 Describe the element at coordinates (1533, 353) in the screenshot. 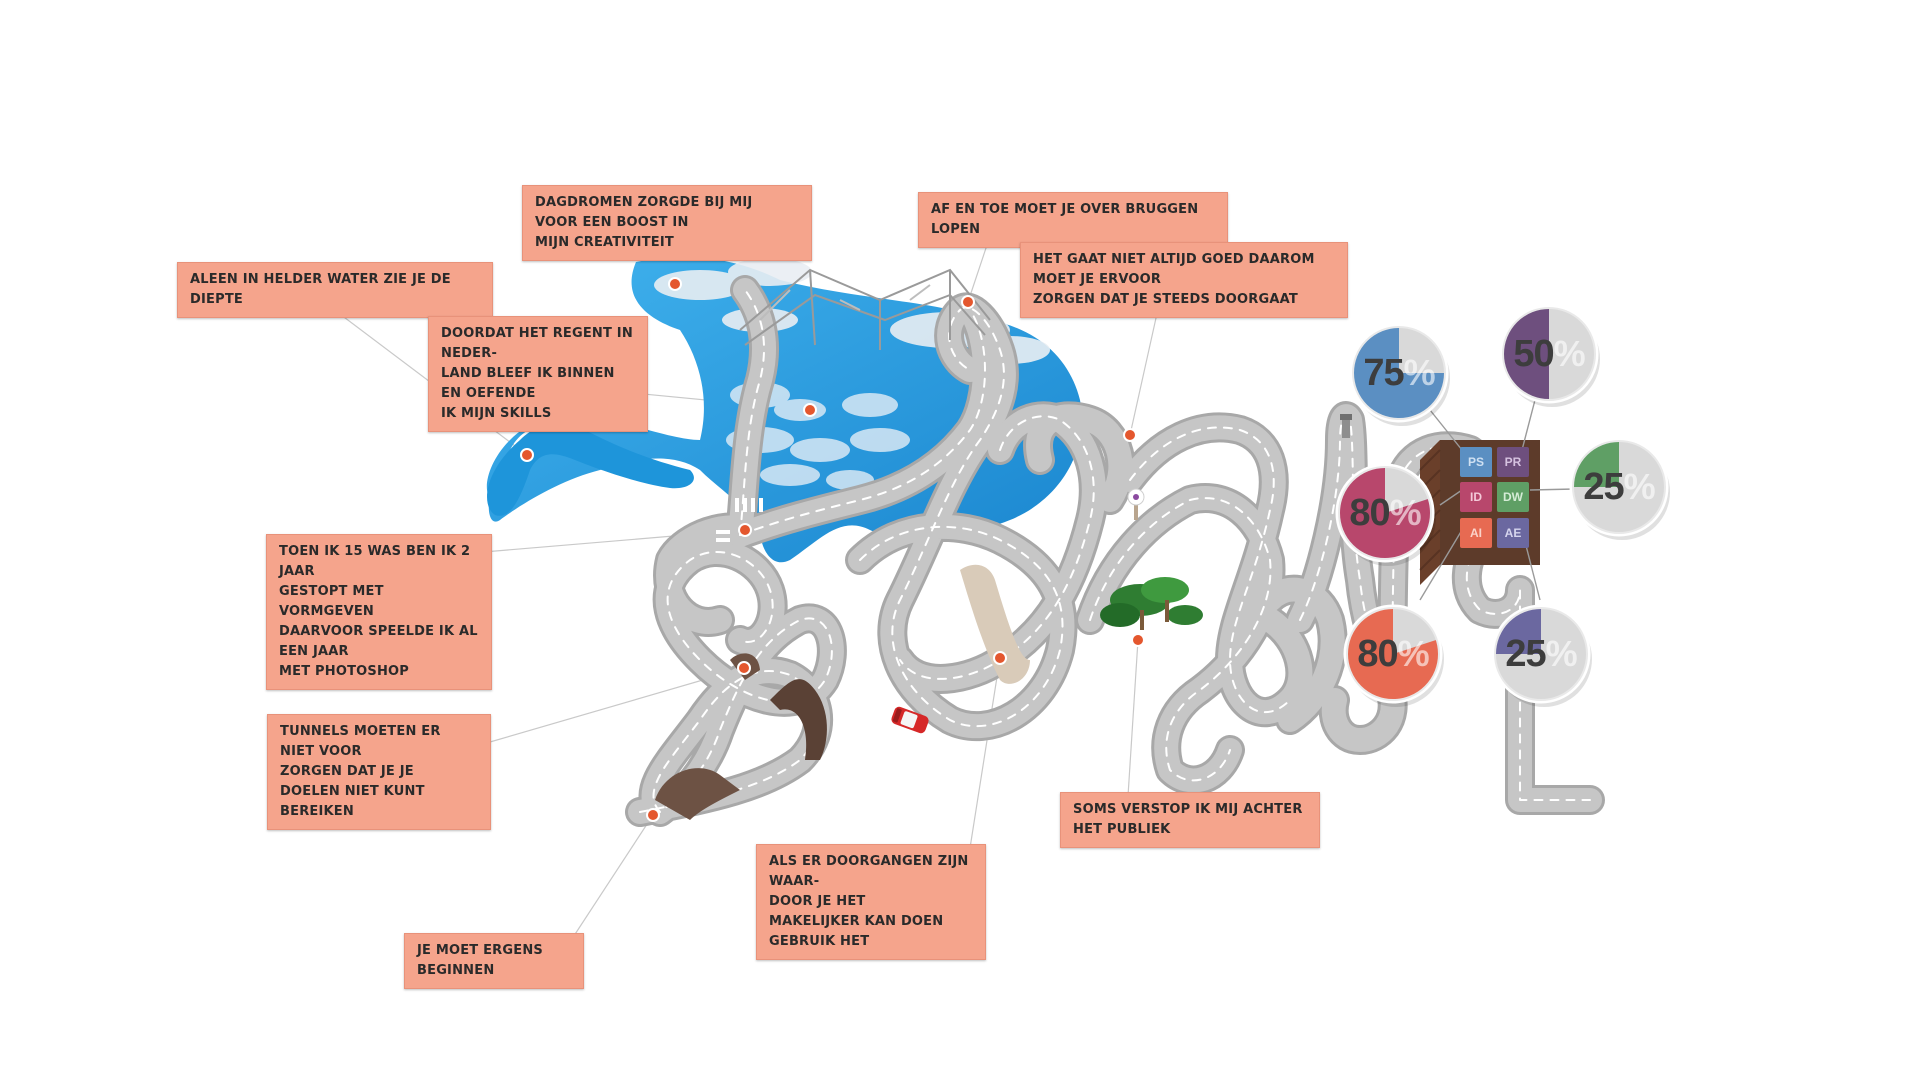

I see `gauge-pr-value: 50` at that location.